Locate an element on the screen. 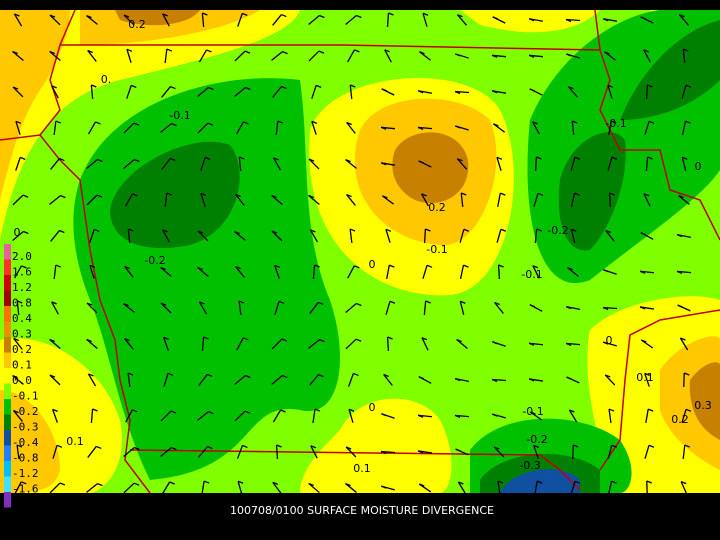  colorbar-label: -0.4 is located at coordinates (25, 442).